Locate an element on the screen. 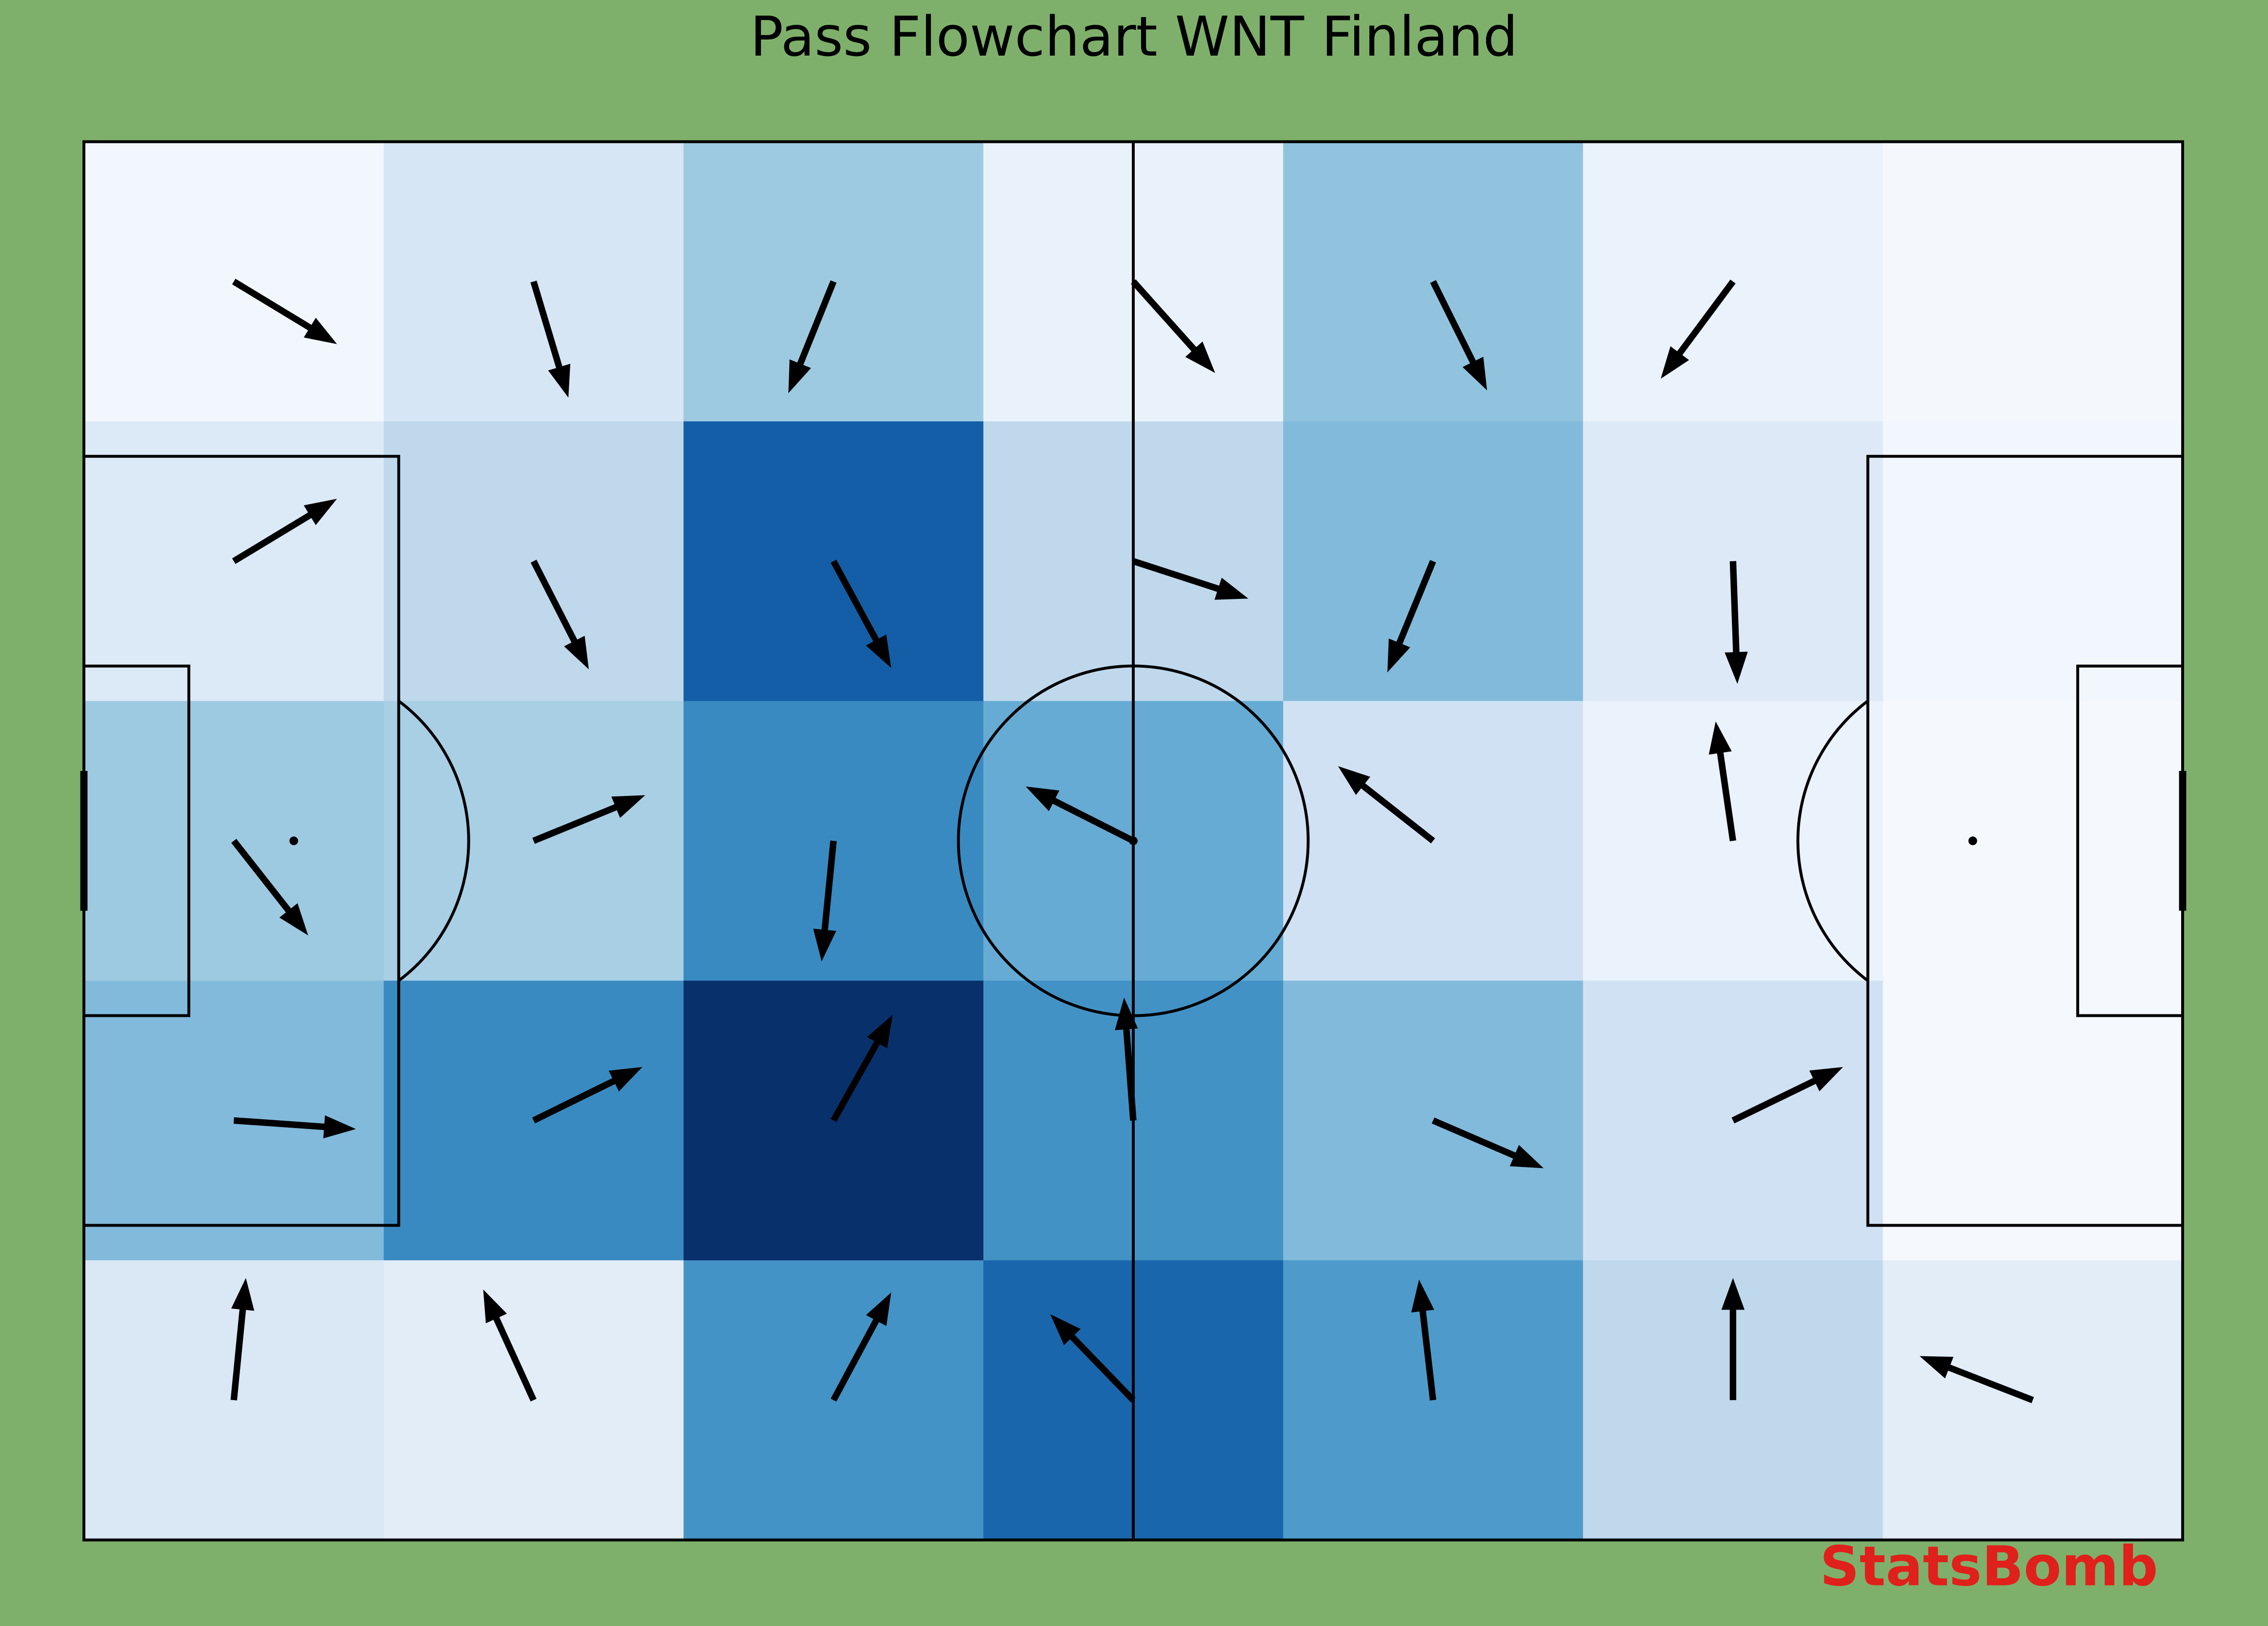 This screenshot has height=1626, width=2268. center-circle is located at coordinates (1133, 840).